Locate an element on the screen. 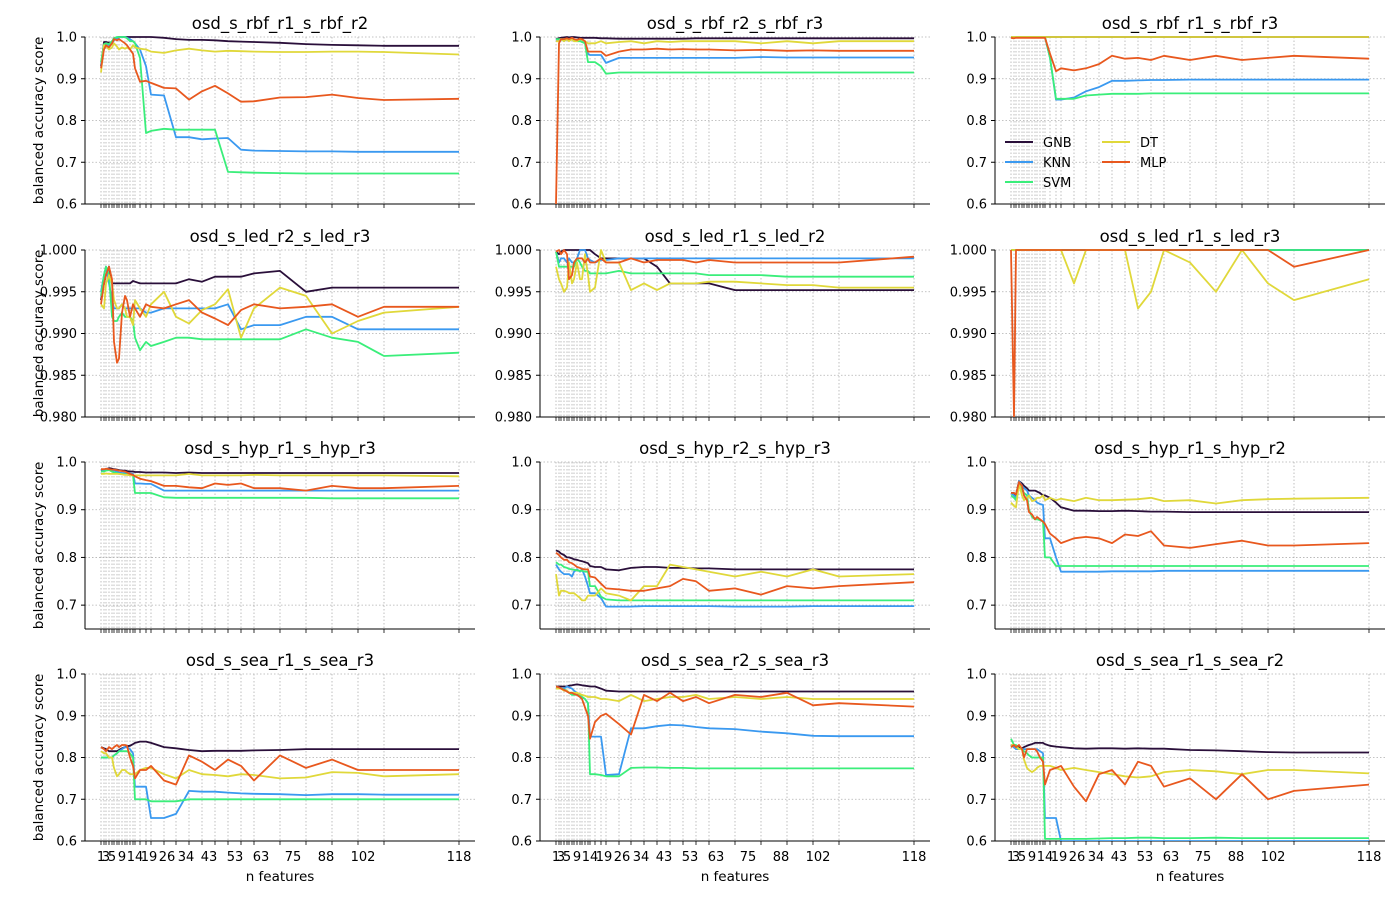  x-axis-label: n features is located at coordinates (735, 877).